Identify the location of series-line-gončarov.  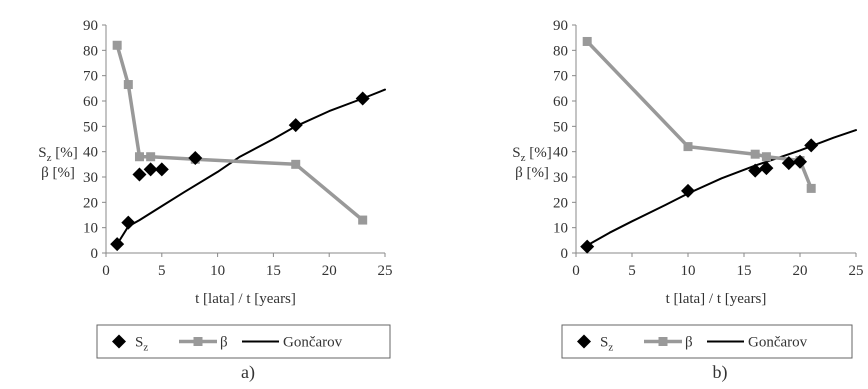
(251, 167).